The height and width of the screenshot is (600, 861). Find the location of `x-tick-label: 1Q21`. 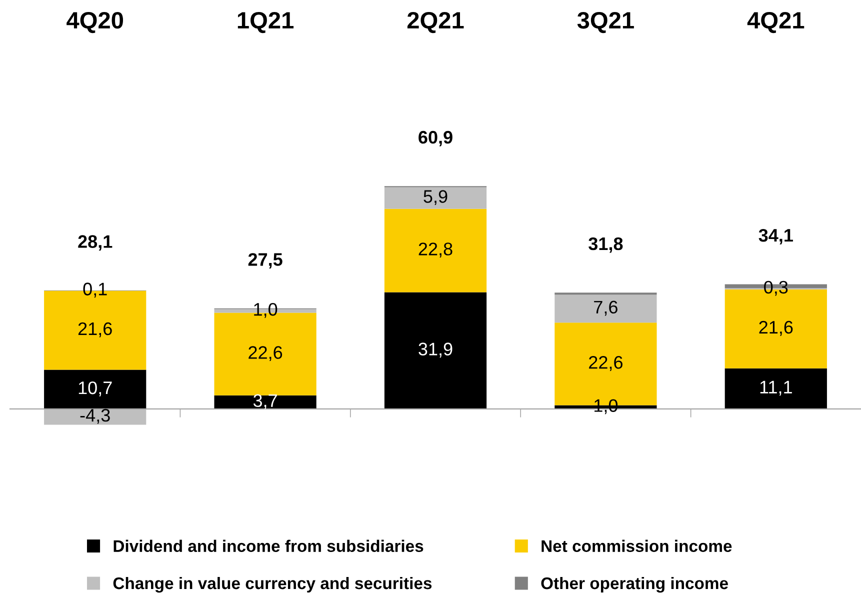

x-tick-label: 1Q21 is located at coordinates (266, 23).